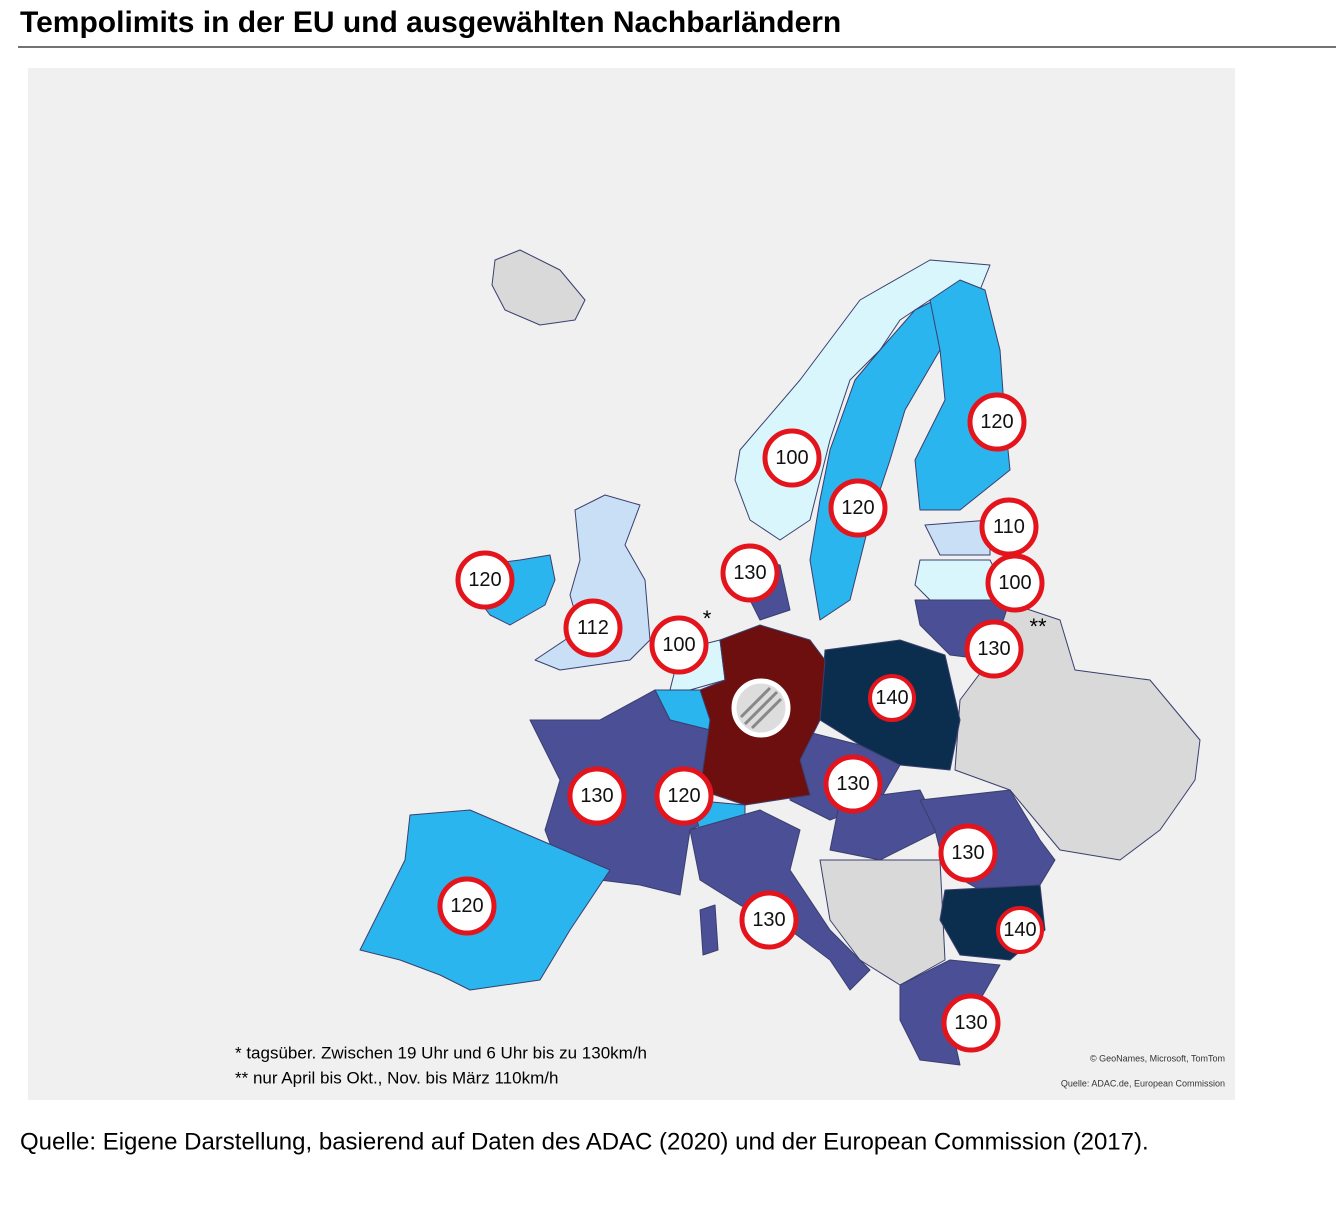  I want to click on sign-label: 112, so click(593, 628).